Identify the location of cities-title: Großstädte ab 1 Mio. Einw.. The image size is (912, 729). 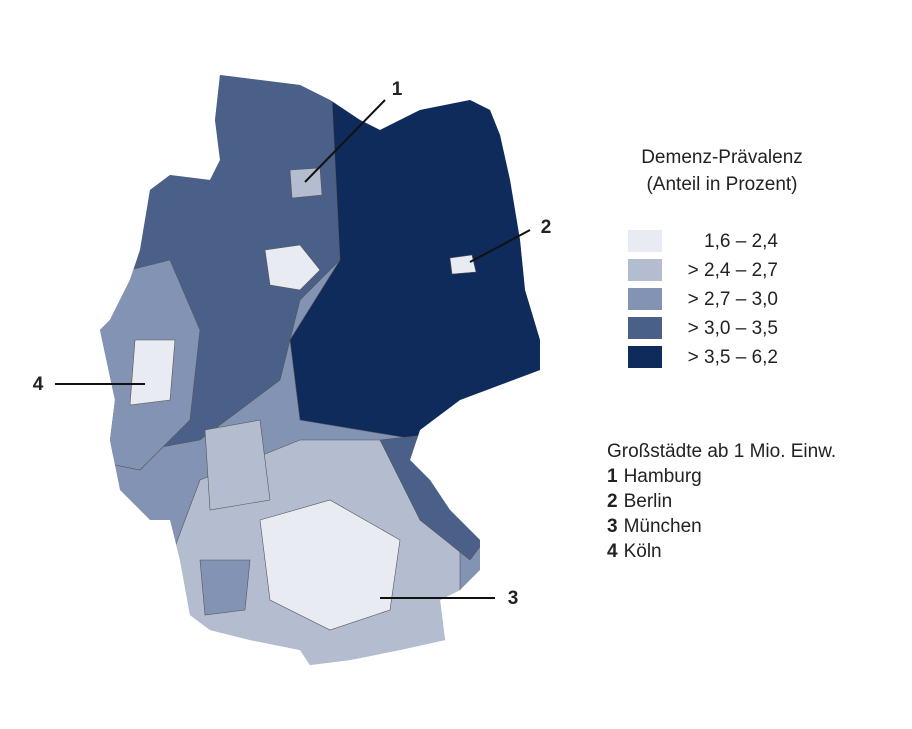
(721, 451).